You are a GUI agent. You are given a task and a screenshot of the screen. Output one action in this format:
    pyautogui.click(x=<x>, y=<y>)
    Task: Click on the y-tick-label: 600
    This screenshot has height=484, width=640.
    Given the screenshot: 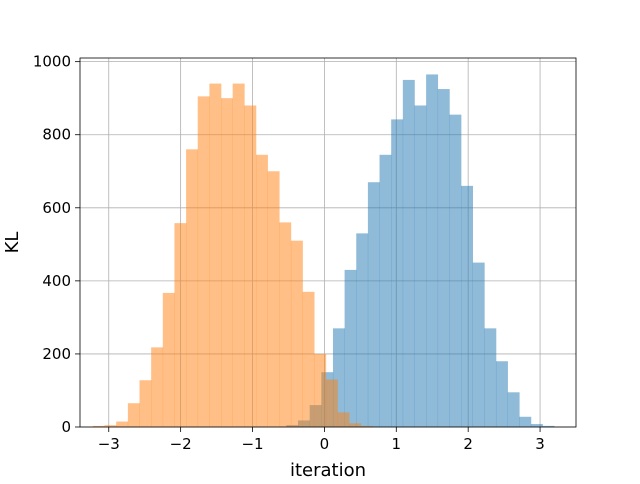 What is the action you would take?
    pyautogui.click(x=56, y=208)
    